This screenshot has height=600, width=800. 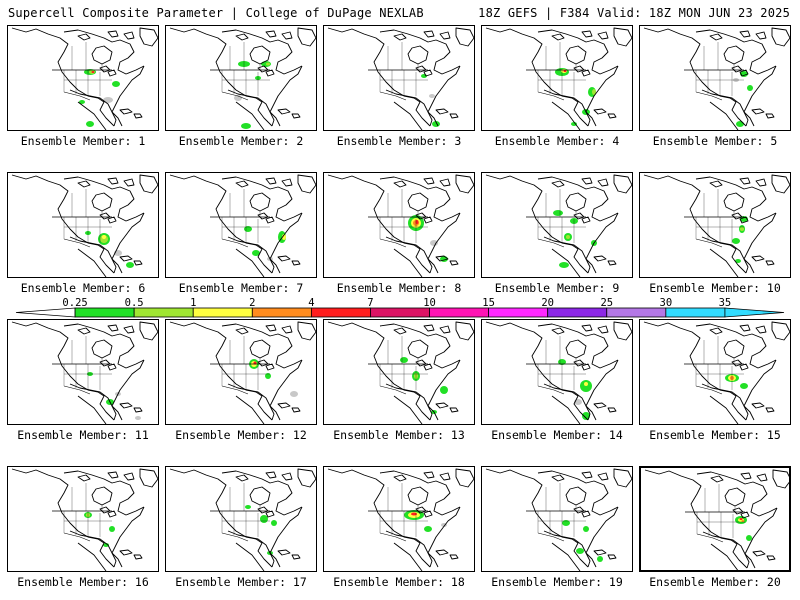 I want to click on member-caption: Ensemble Member: 3, so click(x=399, y=141).